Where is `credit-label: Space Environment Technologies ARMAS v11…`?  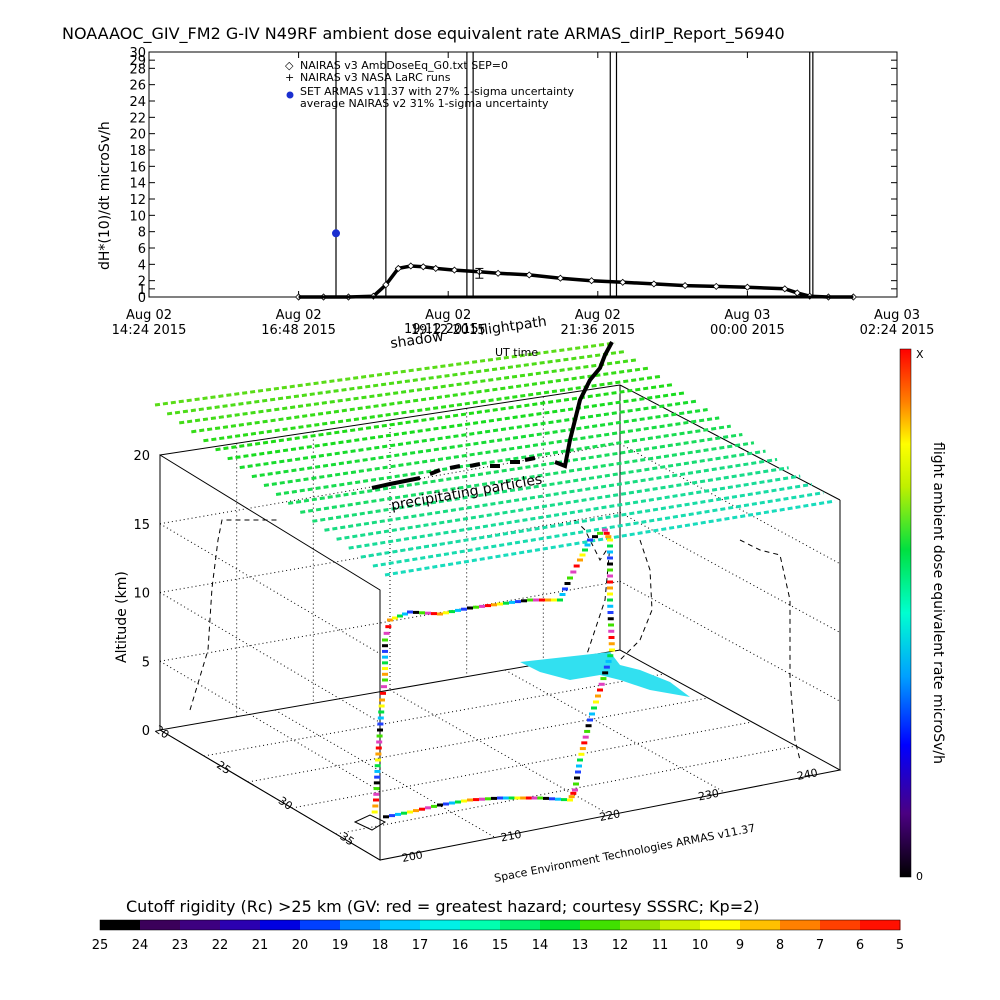 credit-label: Space Environment Technologies ARMAS v11… is located at coordinates (624, 853).